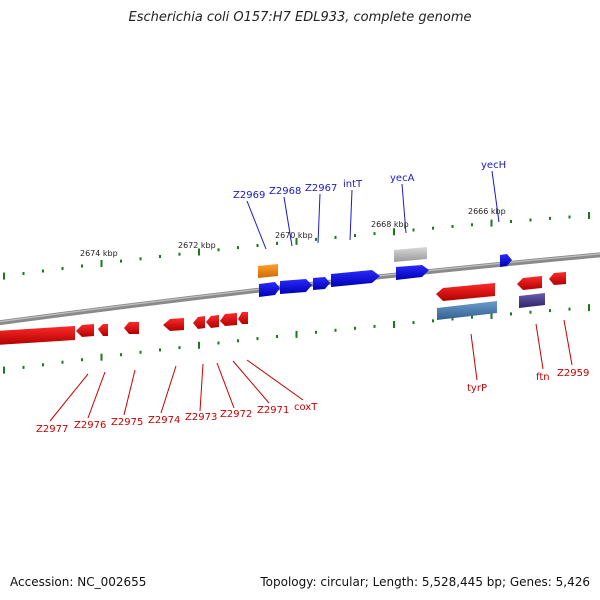  I want to click on leader-tyrP, so click(474, 357).